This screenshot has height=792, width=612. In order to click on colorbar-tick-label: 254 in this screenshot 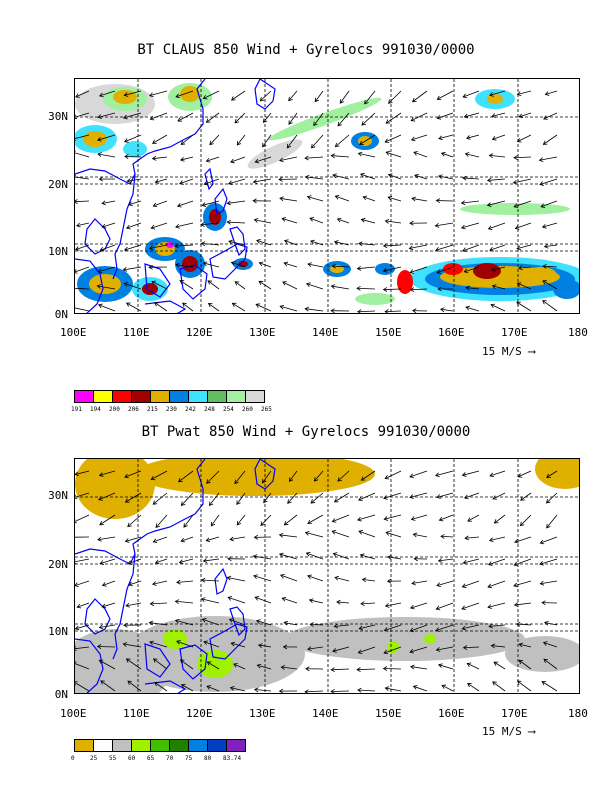, I will do `click(228, 409)`.